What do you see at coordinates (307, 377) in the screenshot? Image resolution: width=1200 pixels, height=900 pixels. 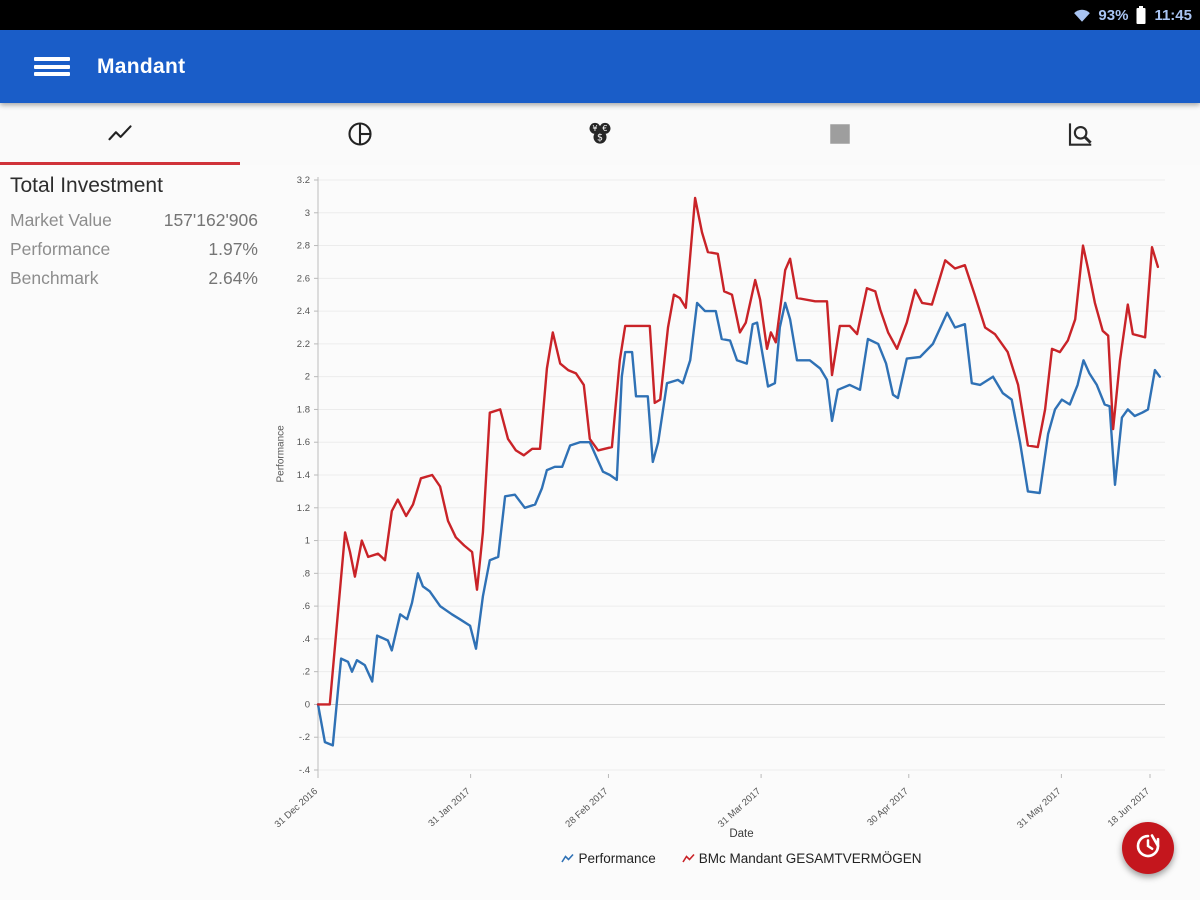 I see `svg-text: 2` at bounding box center [307, 377].